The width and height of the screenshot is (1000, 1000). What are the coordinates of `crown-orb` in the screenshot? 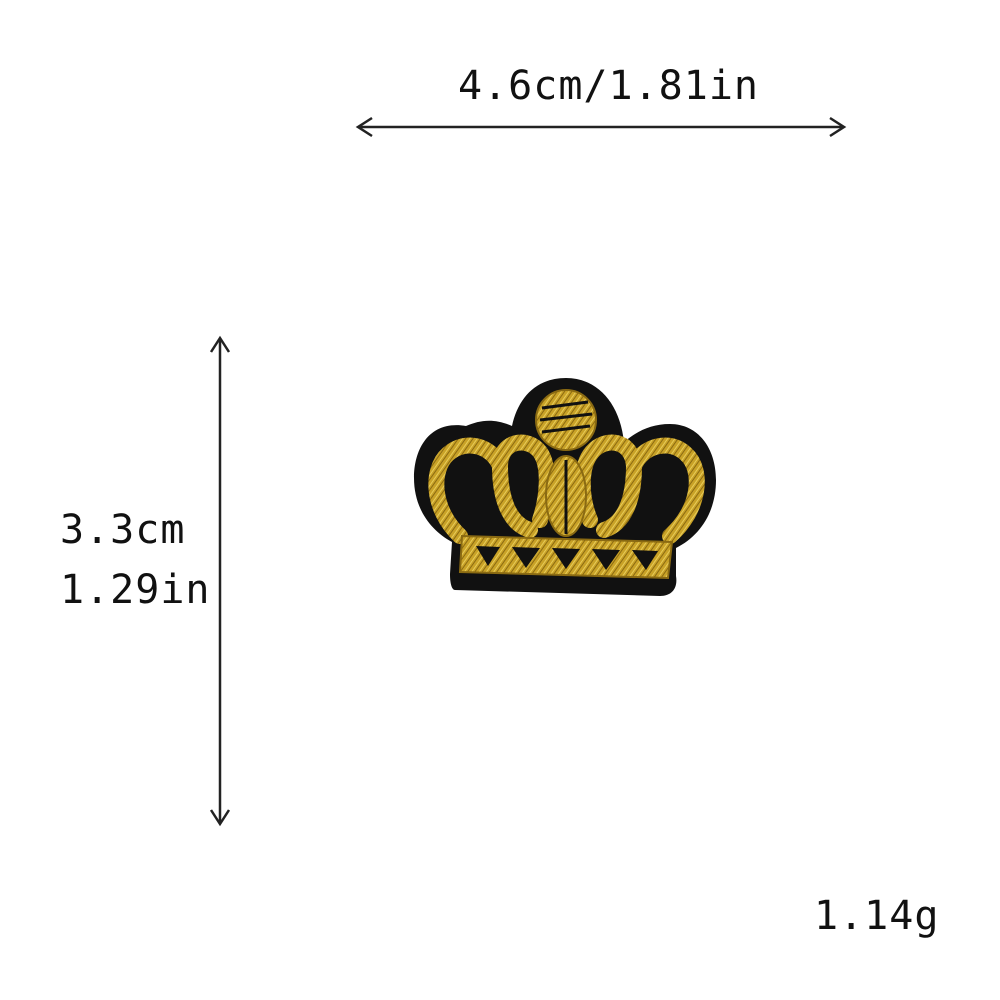 It's located at (566, 420).